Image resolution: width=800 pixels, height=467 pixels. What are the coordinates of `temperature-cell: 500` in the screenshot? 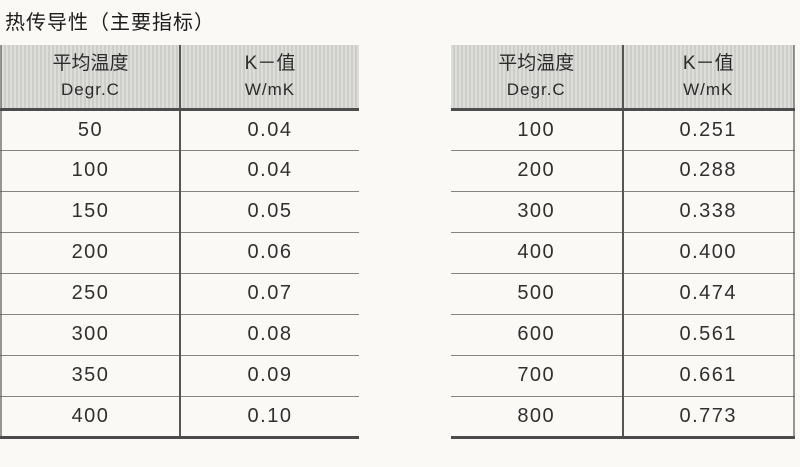 It's located at (537, 294).